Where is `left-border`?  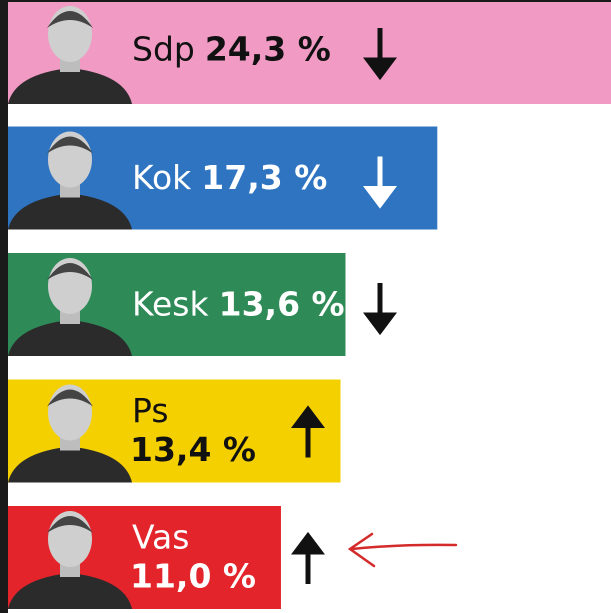
left-border is located at coordinates (4, 306).